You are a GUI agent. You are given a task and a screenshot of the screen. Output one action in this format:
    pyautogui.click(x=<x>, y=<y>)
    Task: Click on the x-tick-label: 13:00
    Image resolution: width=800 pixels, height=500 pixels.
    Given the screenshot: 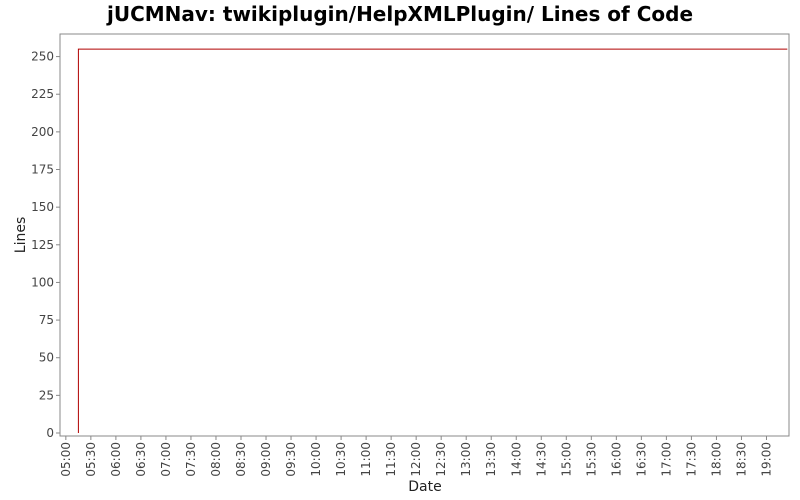 What is the action you would take?
    pyautogui.click(x=466, y=459)
    